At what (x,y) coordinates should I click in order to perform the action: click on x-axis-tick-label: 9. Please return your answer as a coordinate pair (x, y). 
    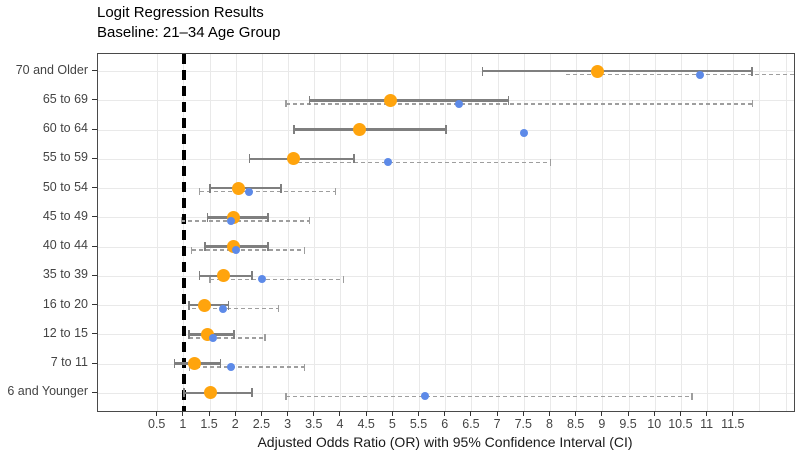
    Looking at the image, I should click on (602, 424).